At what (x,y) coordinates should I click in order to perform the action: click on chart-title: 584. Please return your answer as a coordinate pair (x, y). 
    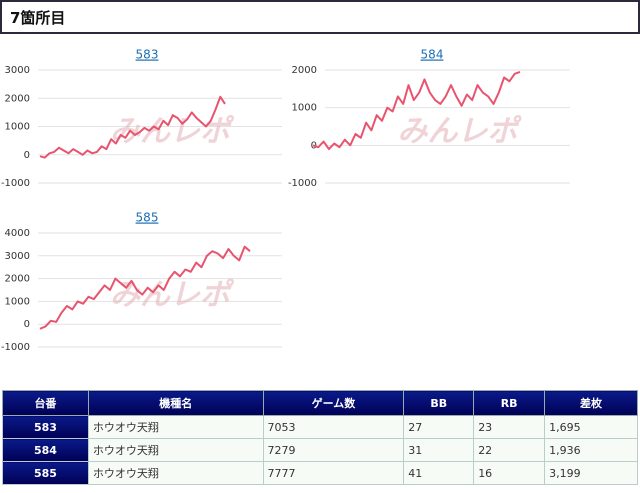
    Looking at the image, I should click on (432, 55).